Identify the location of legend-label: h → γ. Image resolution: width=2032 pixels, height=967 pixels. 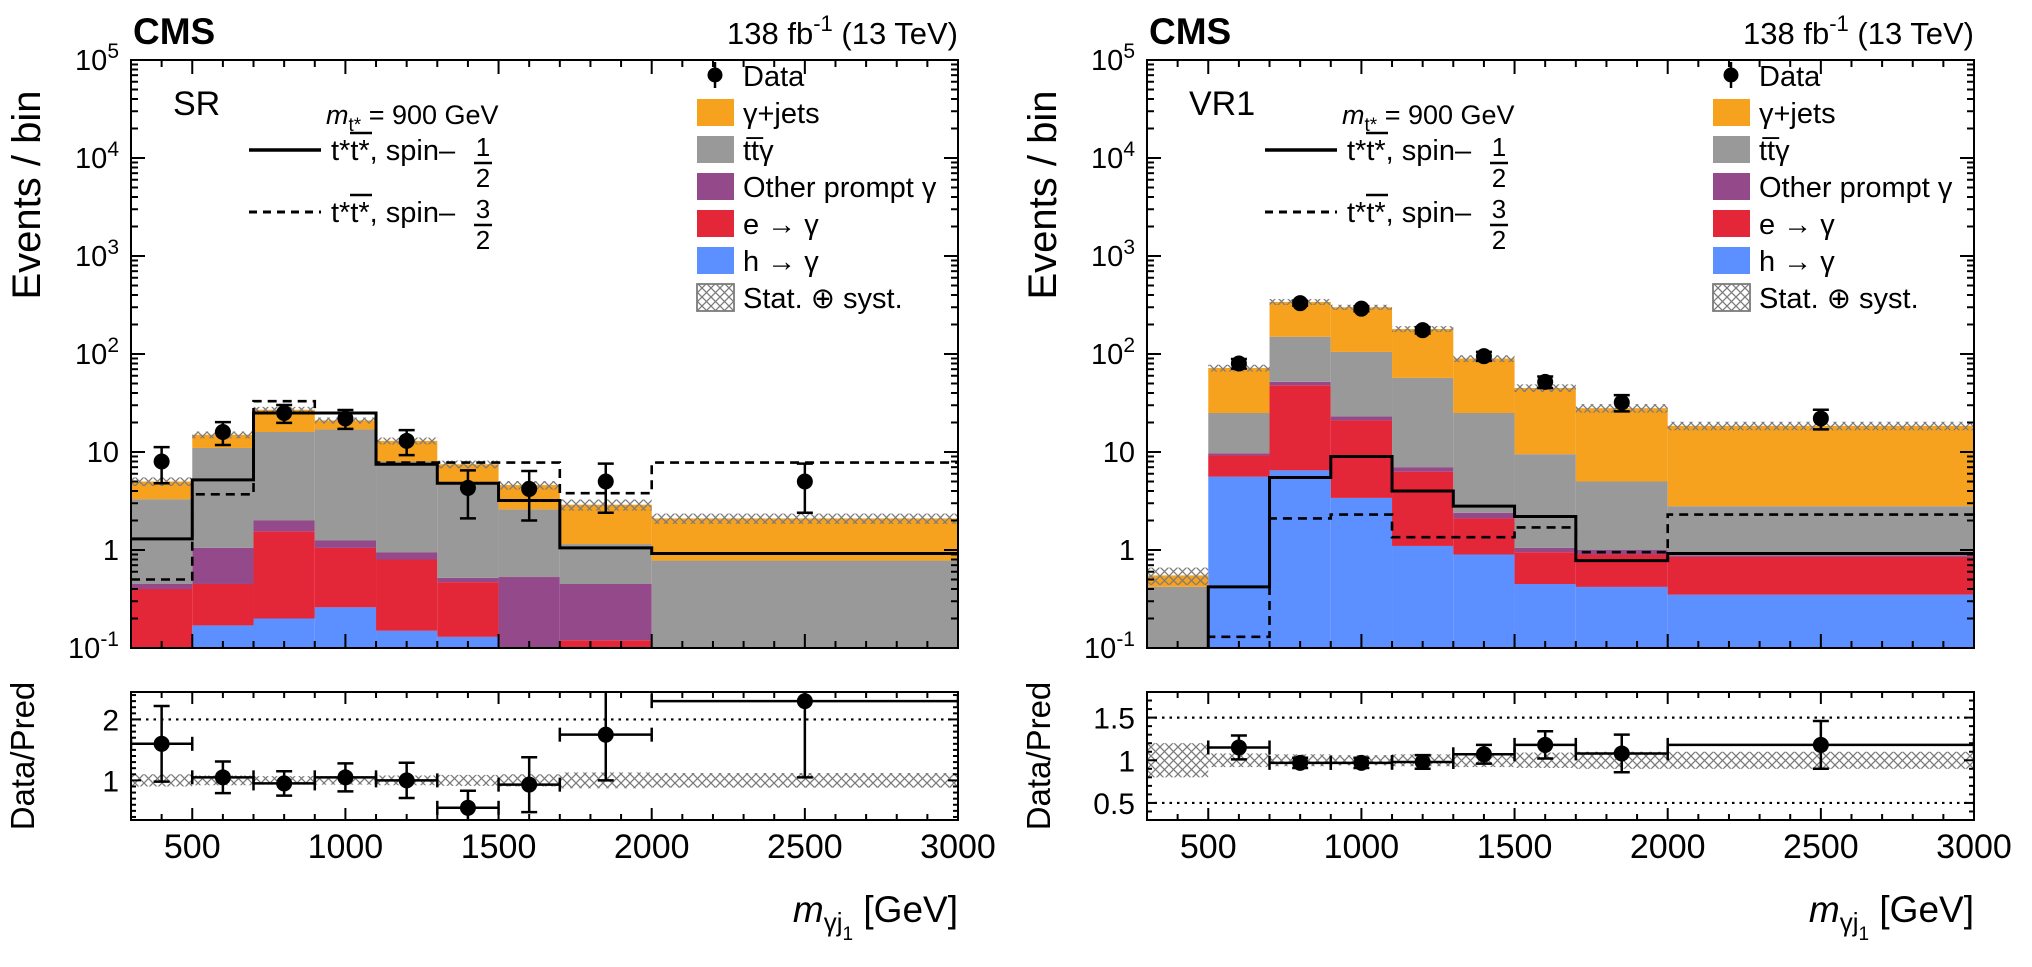
(781, 262).